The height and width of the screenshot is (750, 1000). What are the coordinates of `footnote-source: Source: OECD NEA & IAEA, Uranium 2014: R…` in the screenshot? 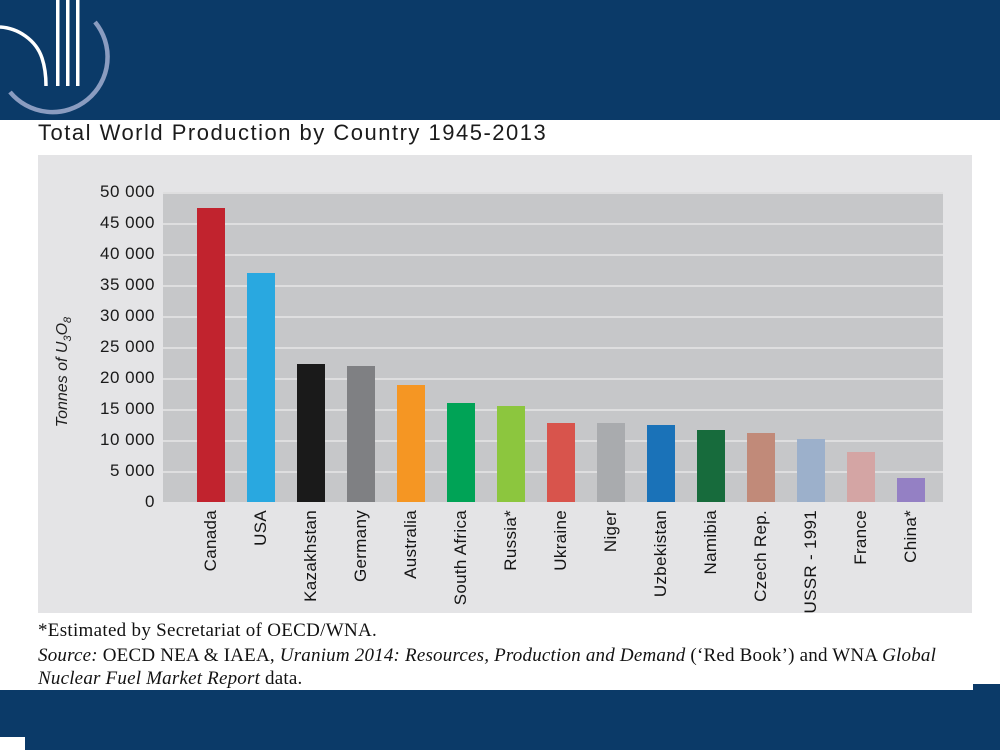 It's located at (510, 667).